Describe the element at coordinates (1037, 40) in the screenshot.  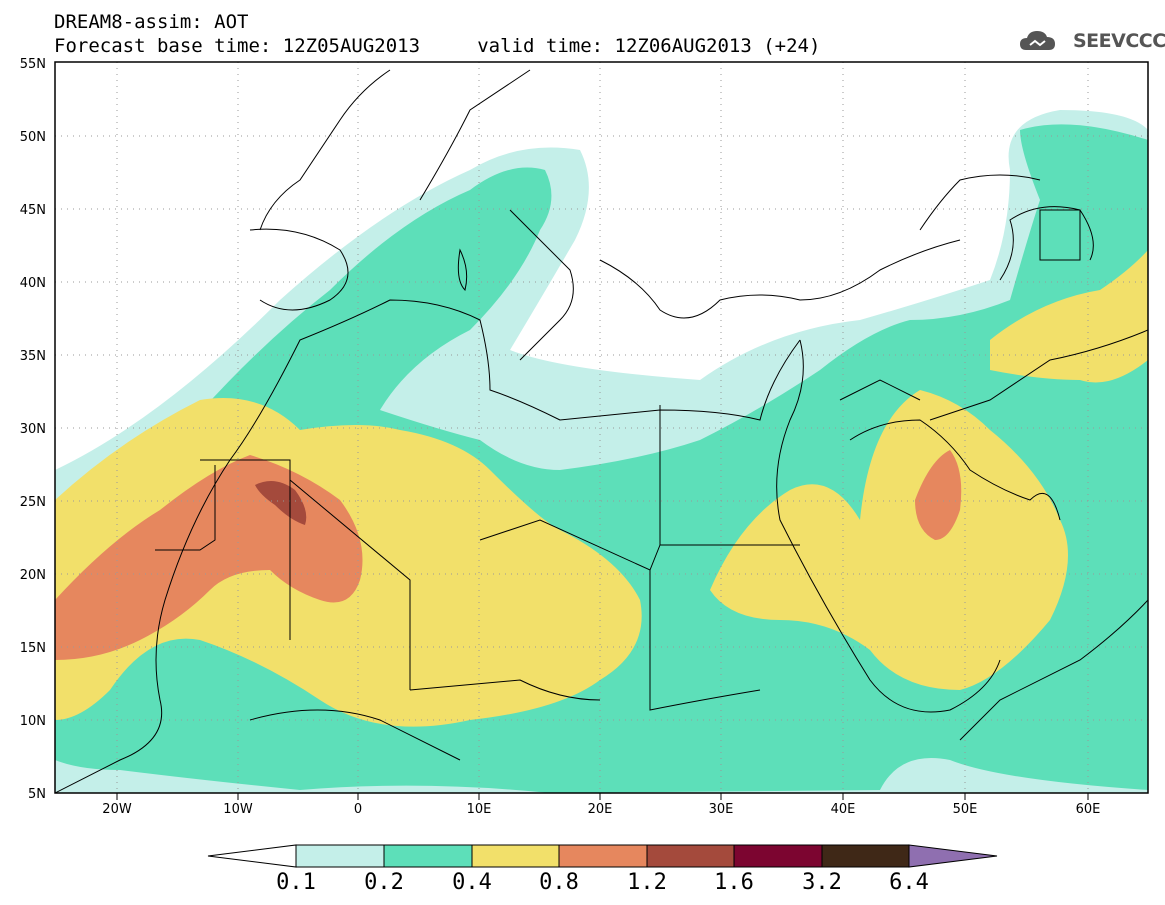
I see `cloud-icon` at that location.